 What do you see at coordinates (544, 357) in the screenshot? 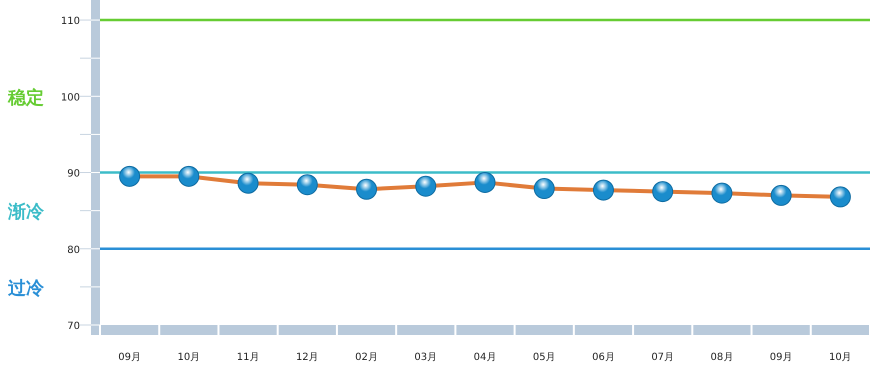
I see `x-tick-label: 05月` at bounding box center [544, 357].